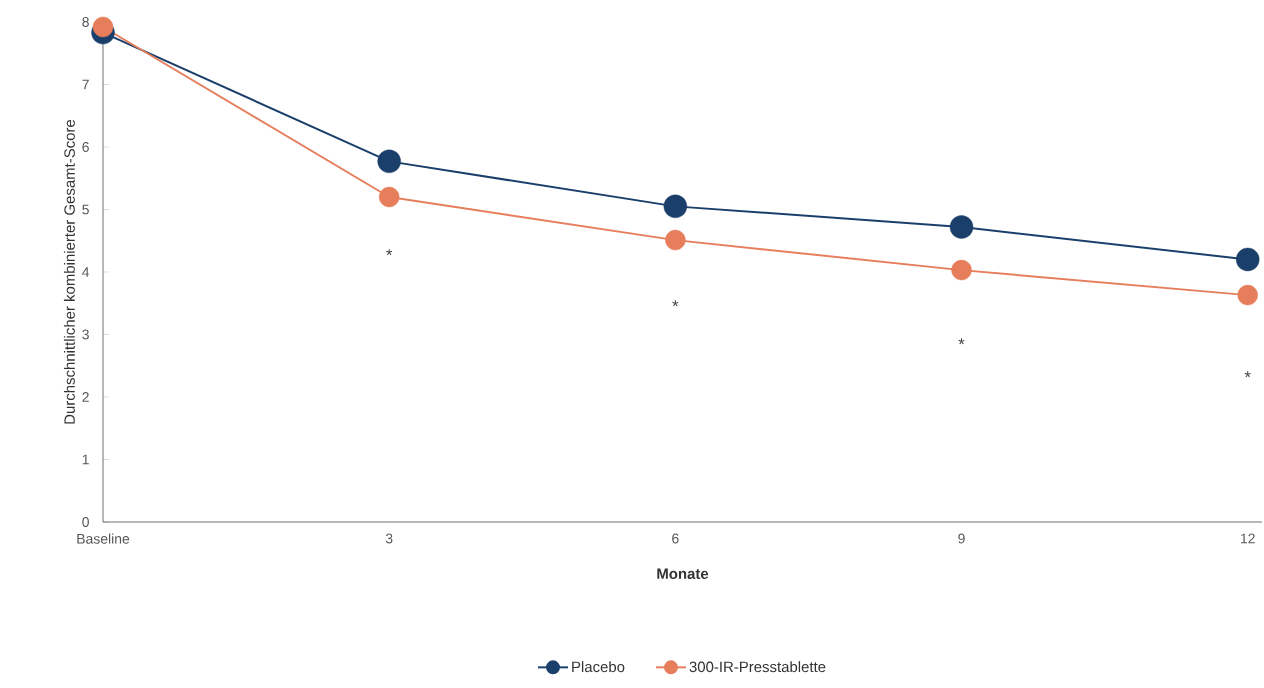  What do you see at coordinates (961, 538) in the screenshot?
I see `x-tick-label: 9` at bounding box center [961, 538].